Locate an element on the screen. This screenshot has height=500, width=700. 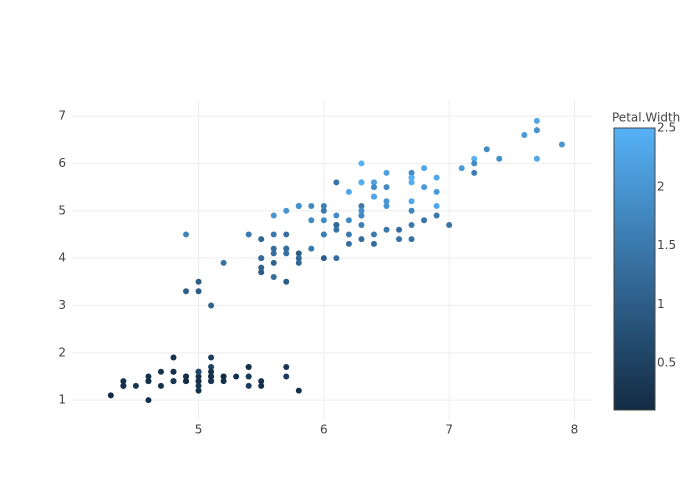
colorbar is located at coordinates (634, 269).